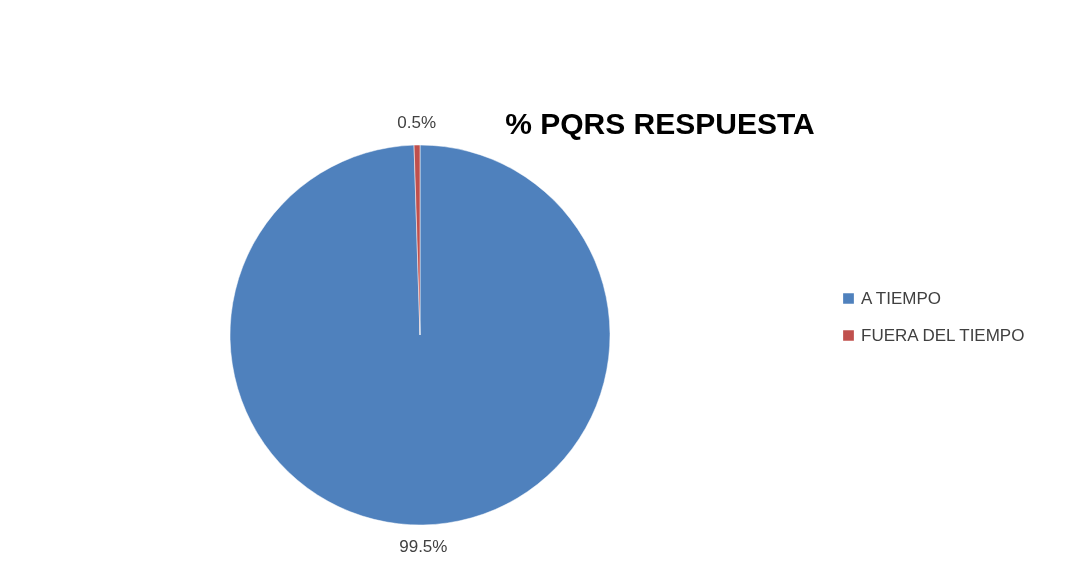 This screenshot has height=579, width=1065. What do you see at coordinates (660, 123) in the screenshot?
I see `chart-title: % PQRS RESPUESTA` at bounding box center [660, 123].